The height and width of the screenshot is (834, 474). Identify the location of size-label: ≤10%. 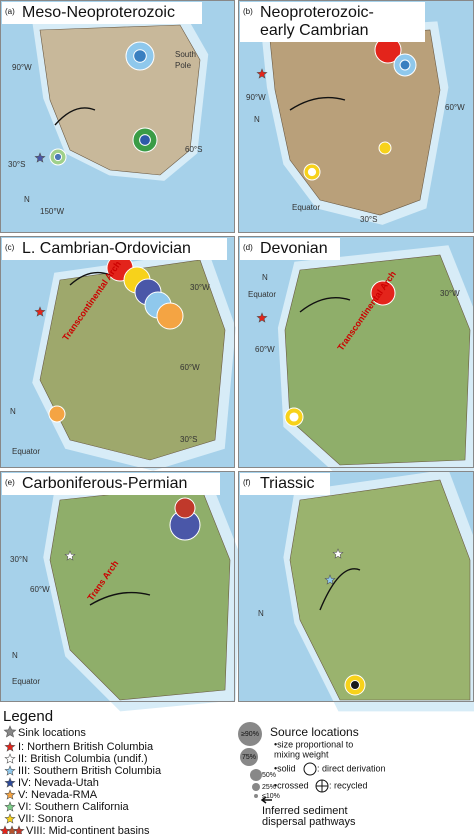
(271, 796).